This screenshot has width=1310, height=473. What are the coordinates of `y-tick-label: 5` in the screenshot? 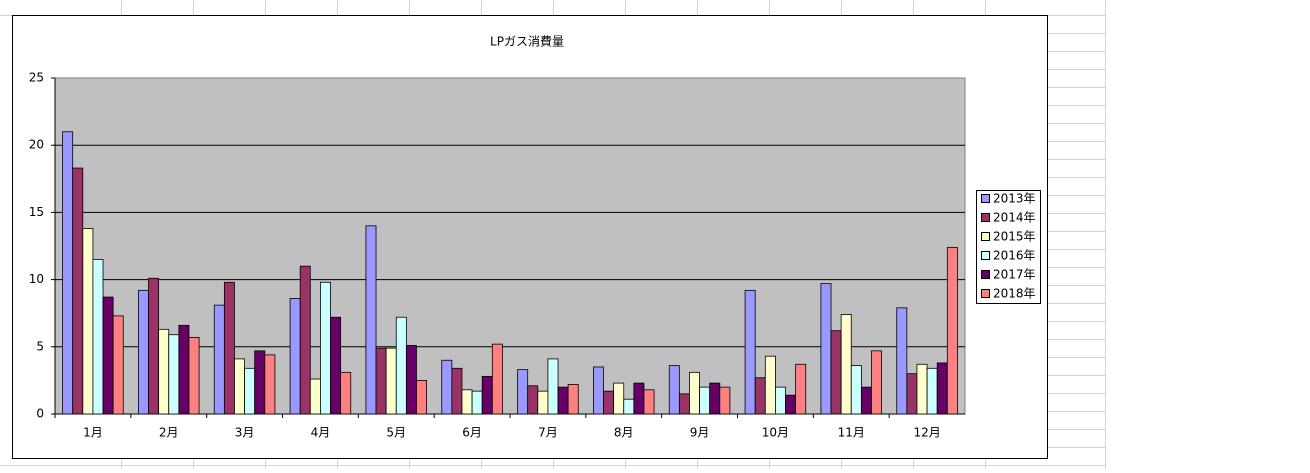 It's located at (40, 346).